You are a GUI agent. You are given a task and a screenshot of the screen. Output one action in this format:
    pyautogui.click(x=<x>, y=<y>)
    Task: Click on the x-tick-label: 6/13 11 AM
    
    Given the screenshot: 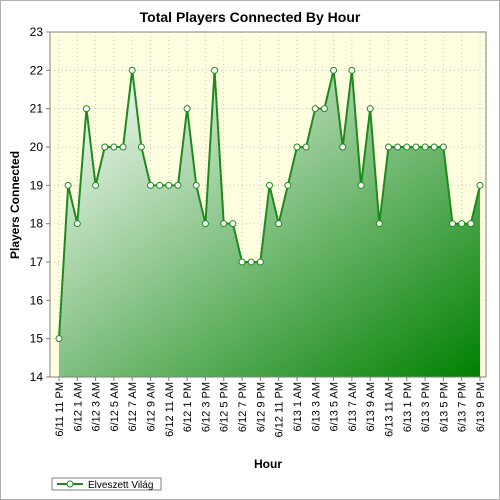 What is the action you would take?
    pyautogui.click(x=389, y=409)
    